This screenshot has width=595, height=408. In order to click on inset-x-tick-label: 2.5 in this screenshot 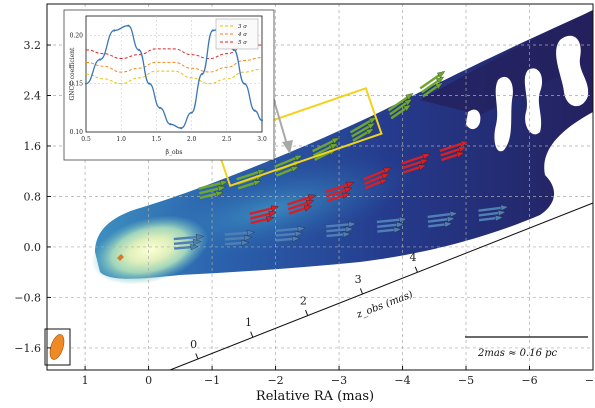, I will do `click(227, 139)`.